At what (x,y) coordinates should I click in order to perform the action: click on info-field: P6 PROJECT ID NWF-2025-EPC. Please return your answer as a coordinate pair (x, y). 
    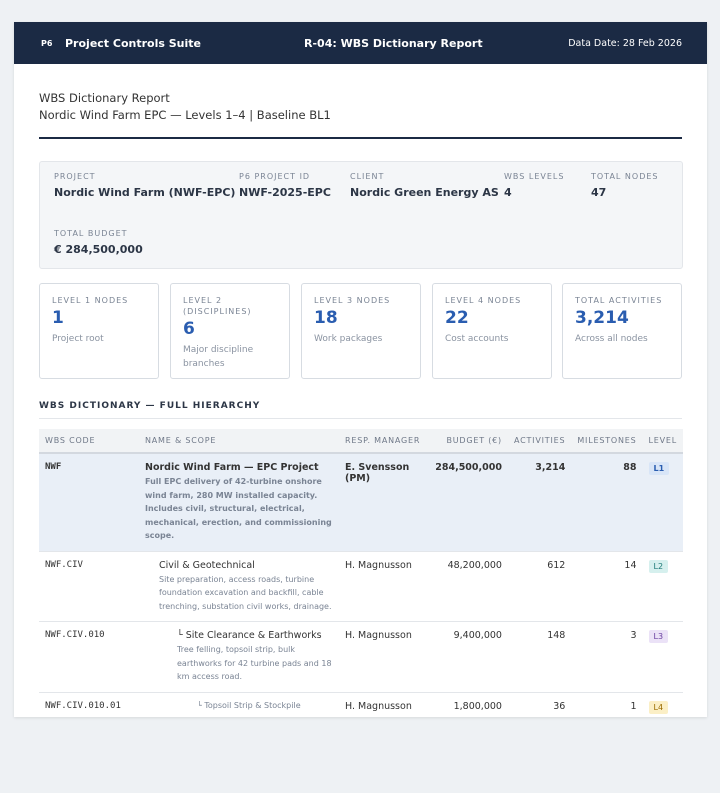
    Looking at the image, I should click on (285, 185).